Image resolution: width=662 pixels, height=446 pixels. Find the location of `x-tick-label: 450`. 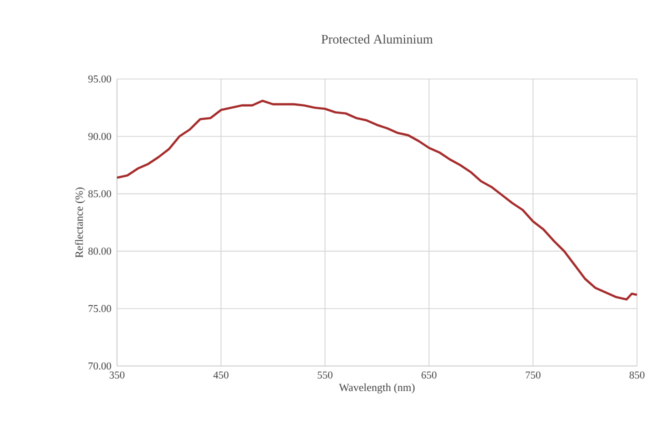

x-tick-label: 450 is located at coordinates (220, 375).